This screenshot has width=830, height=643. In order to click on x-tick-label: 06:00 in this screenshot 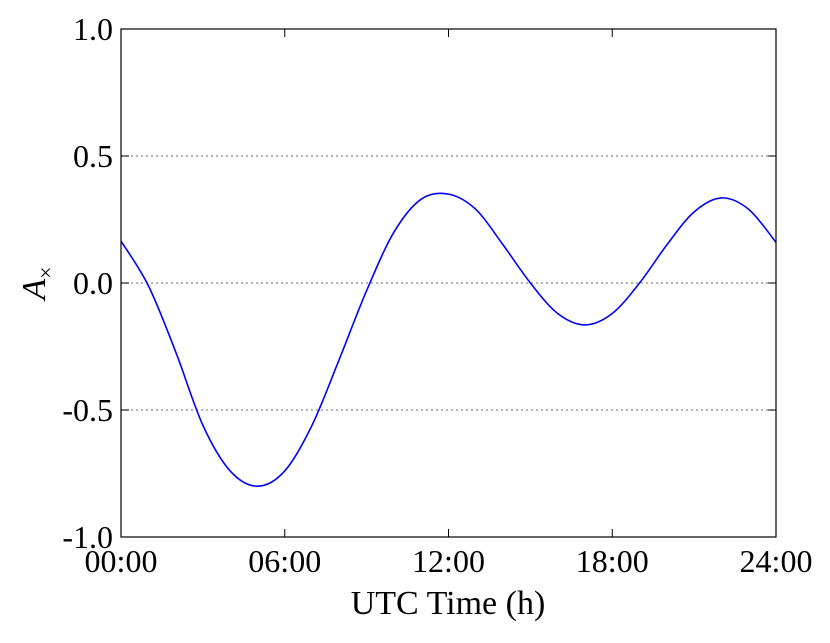, I will do `click(284, 561)`.